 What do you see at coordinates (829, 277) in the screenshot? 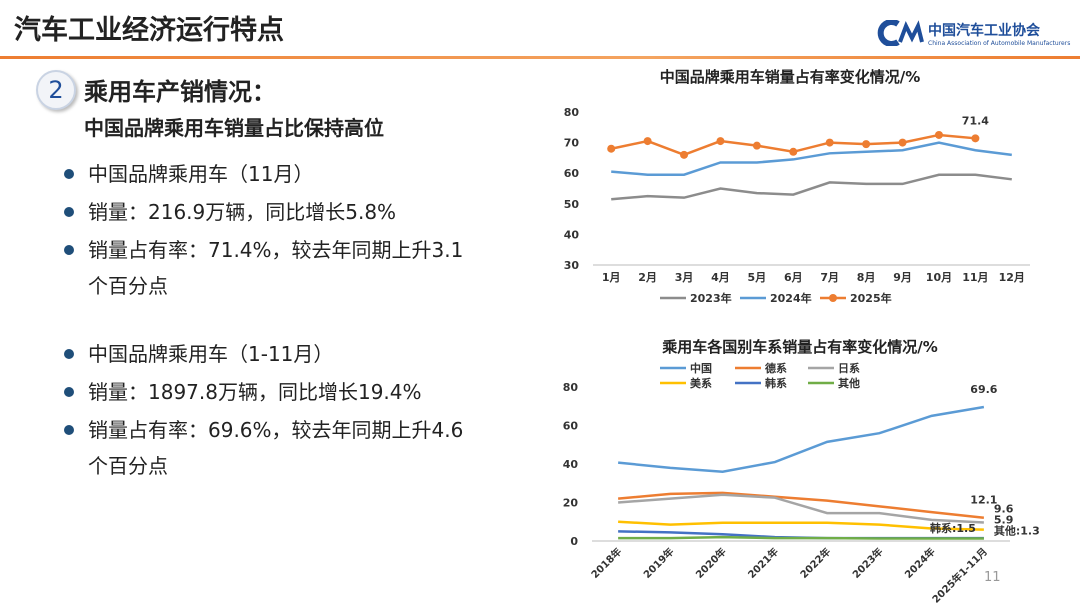
I see `x-tick-label: 7月` at bounding box center [829, 277].